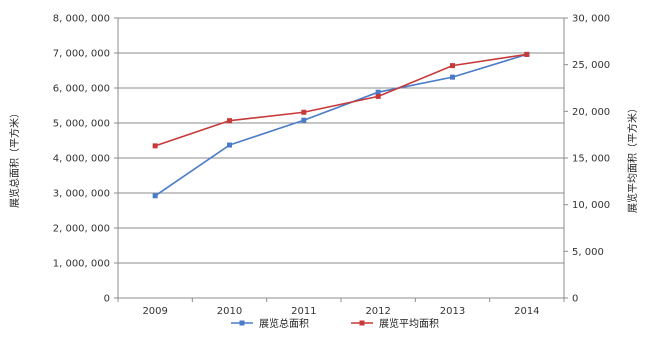  I want to click on left-tick-label: 2, 000, 000, so click(81, 229).